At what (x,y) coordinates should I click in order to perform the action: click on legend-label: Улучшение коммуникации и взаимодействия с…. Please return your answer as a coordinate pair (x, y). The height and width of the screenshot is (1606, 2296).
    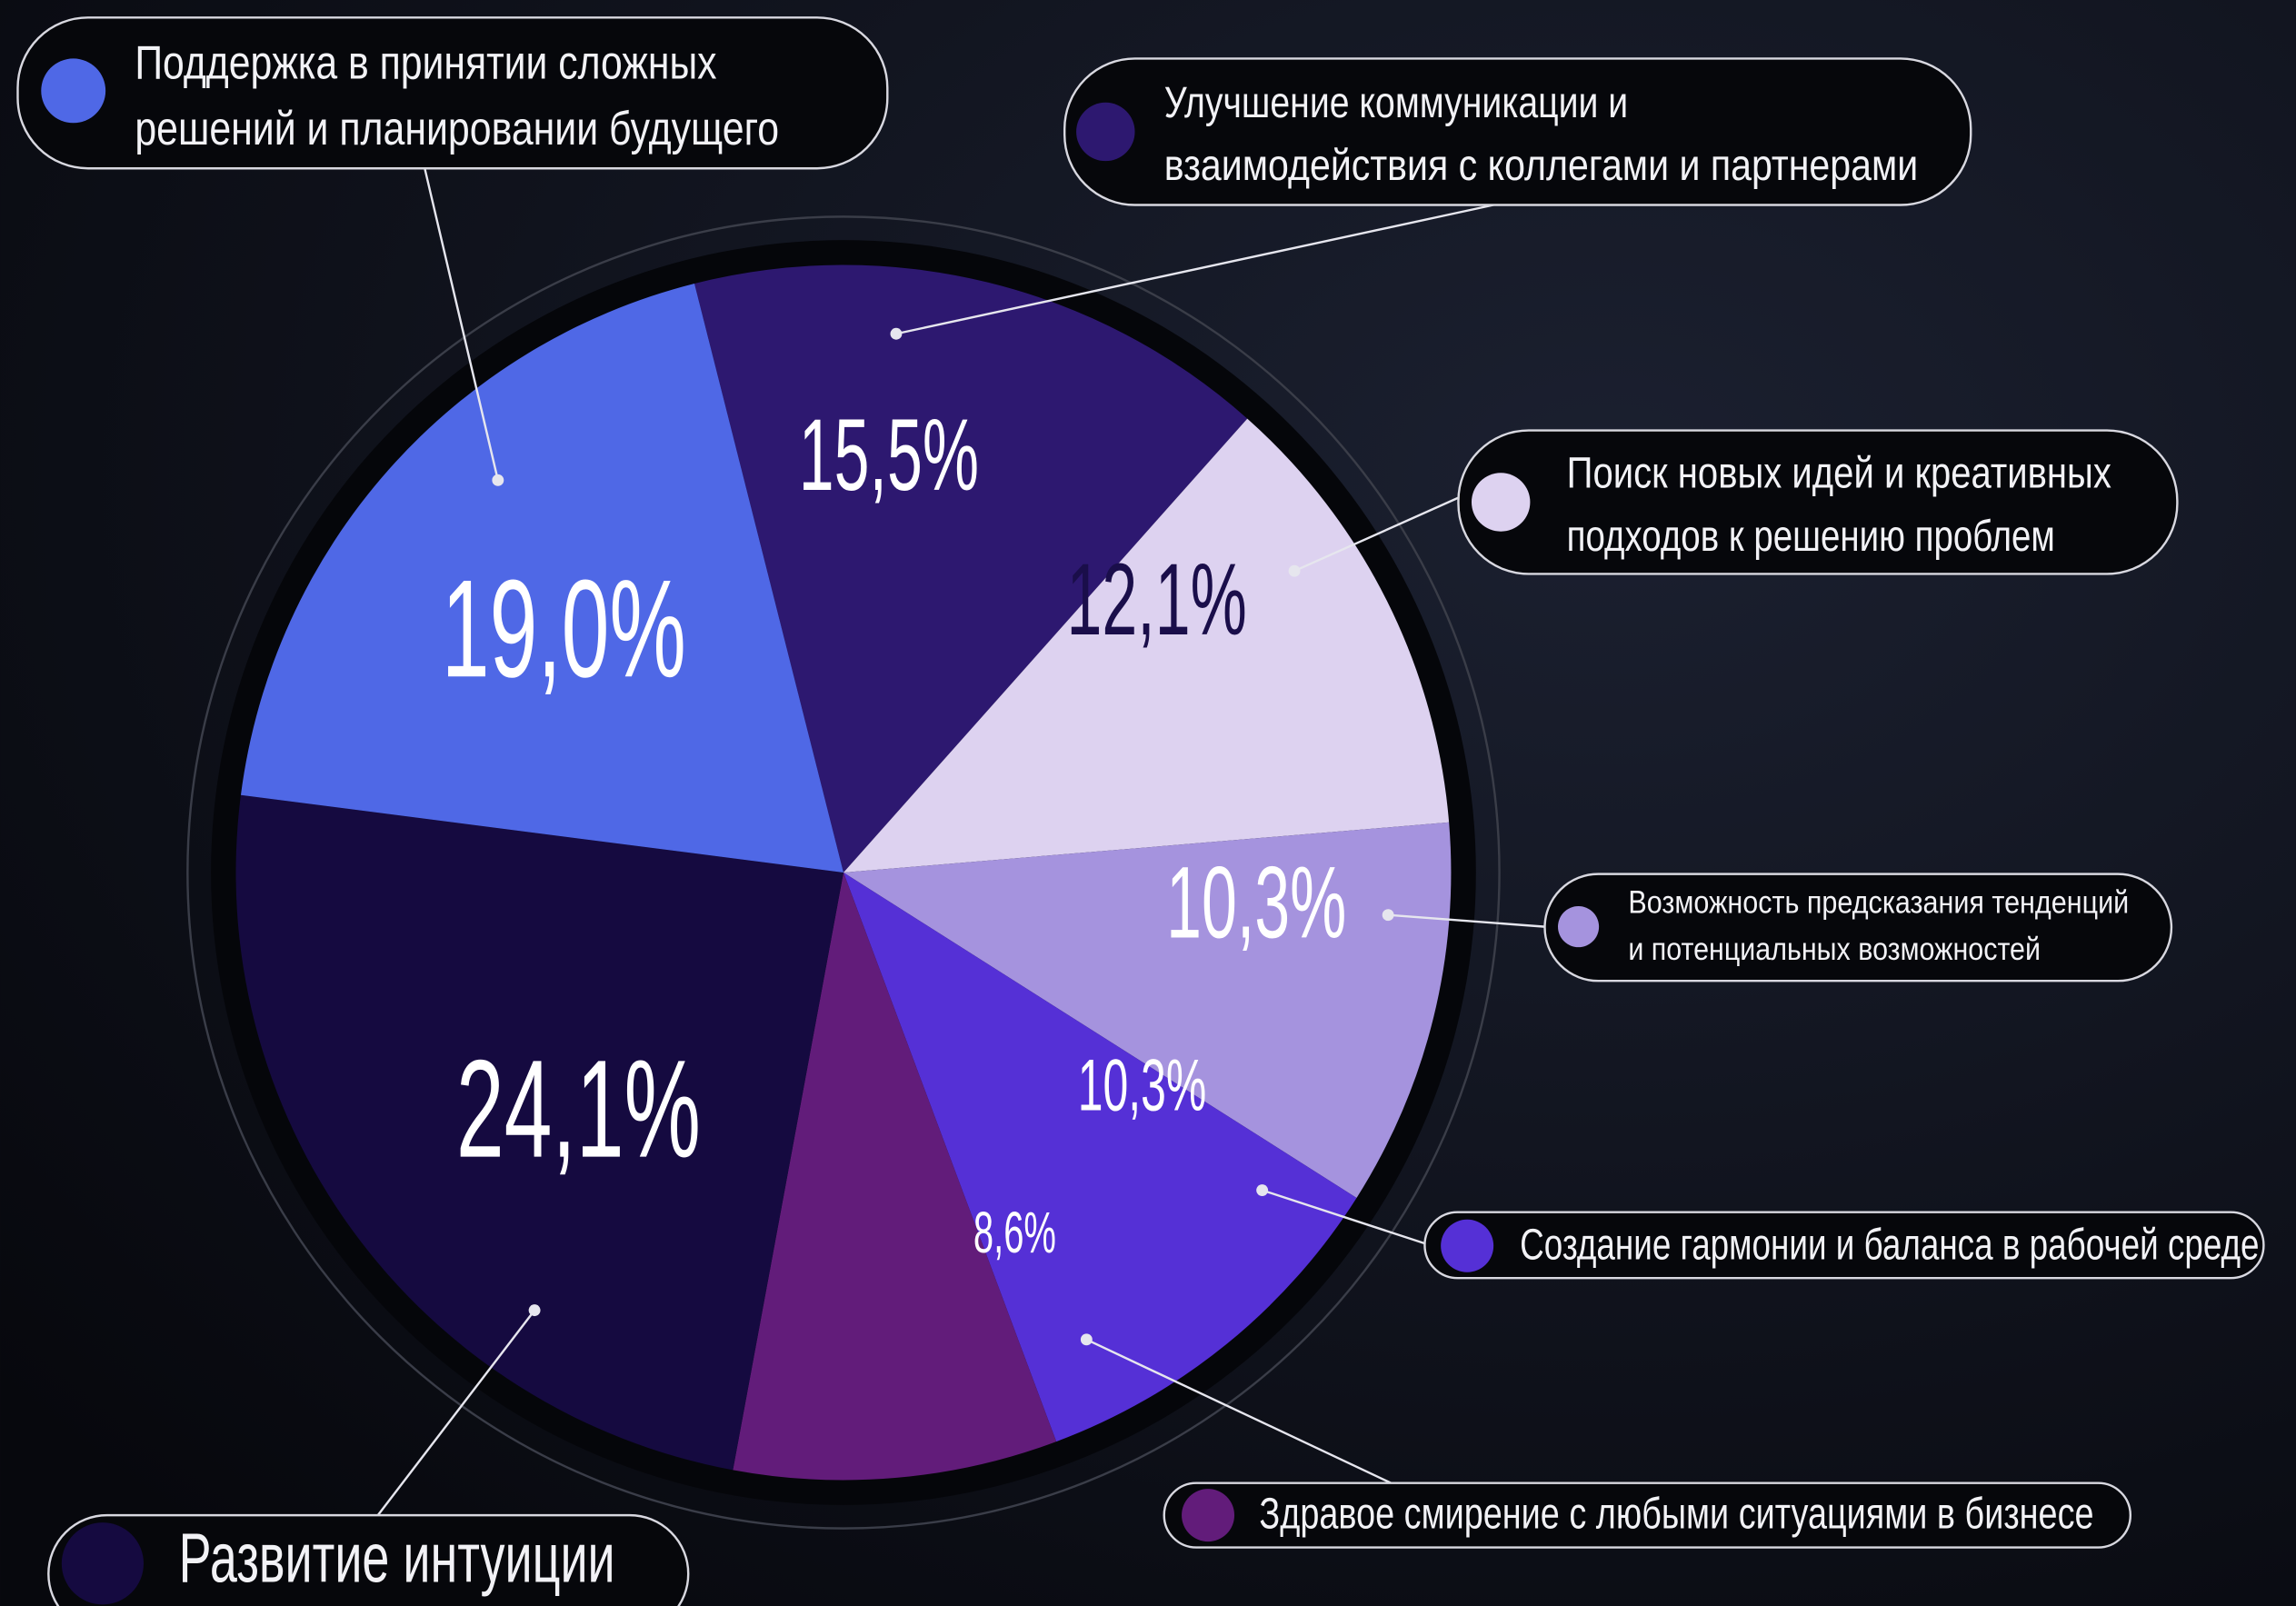
    Looking at the image, I should click on (1541, 134).